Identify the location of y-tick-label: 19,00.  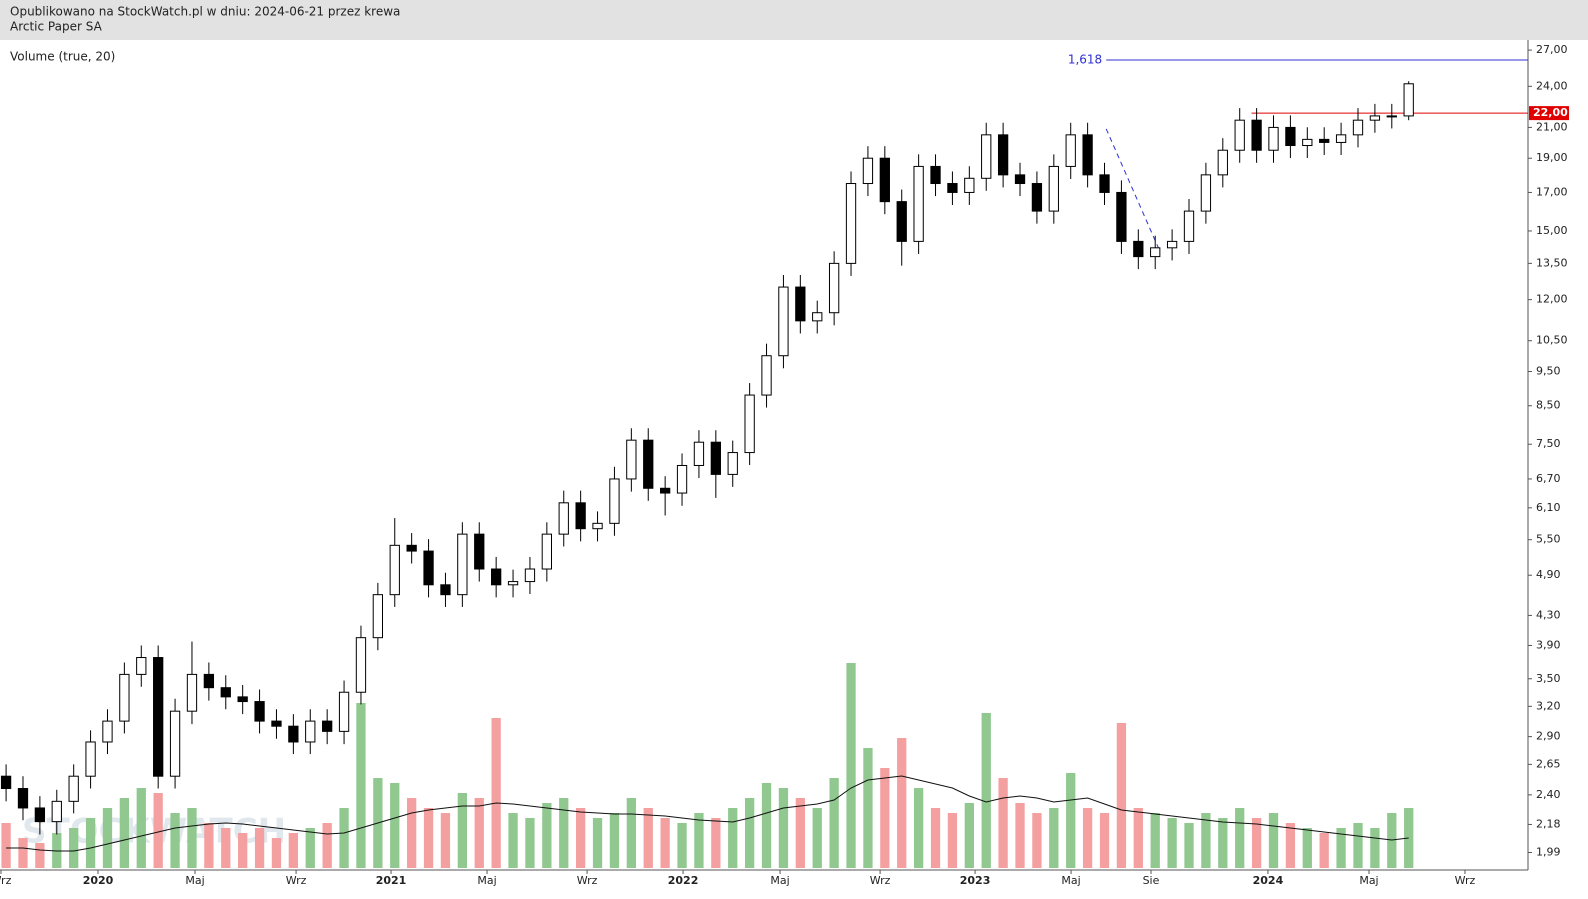
(1552, 157).